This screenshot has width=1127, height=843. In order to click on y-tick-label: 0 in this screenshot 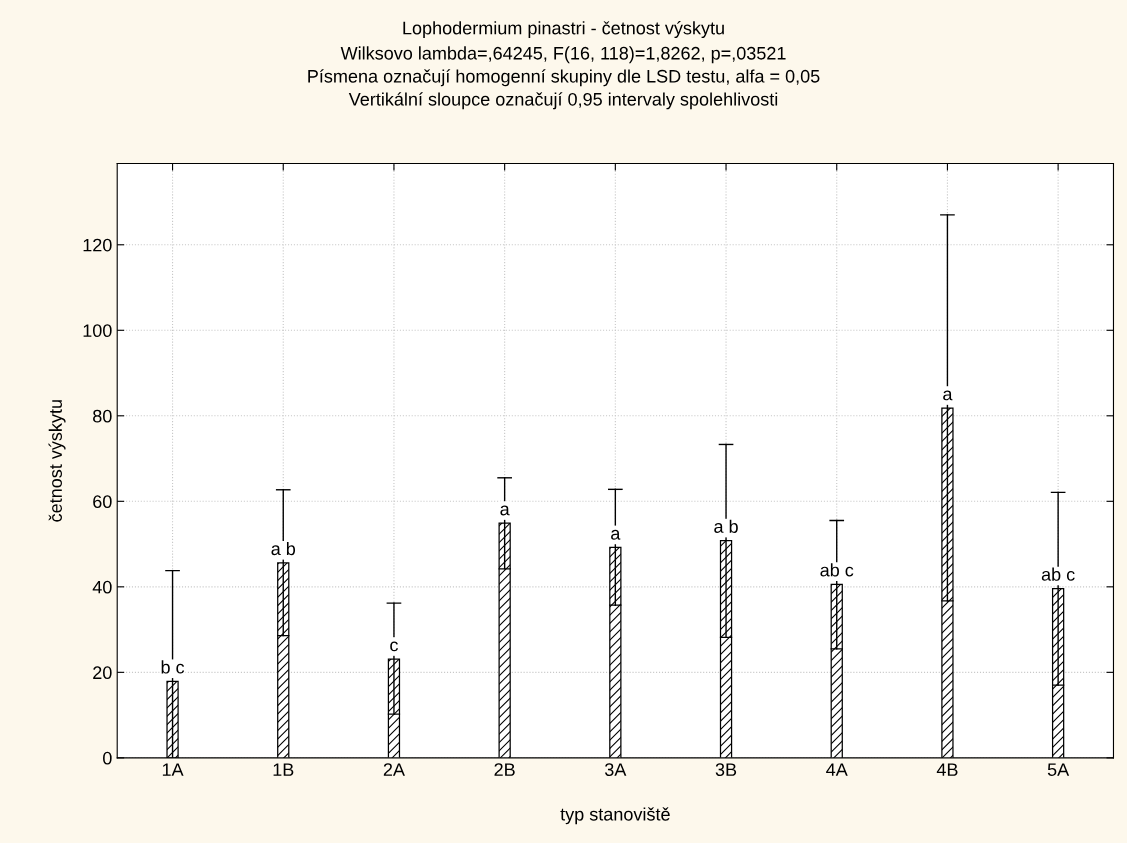, I will do `click(107, 758)`.